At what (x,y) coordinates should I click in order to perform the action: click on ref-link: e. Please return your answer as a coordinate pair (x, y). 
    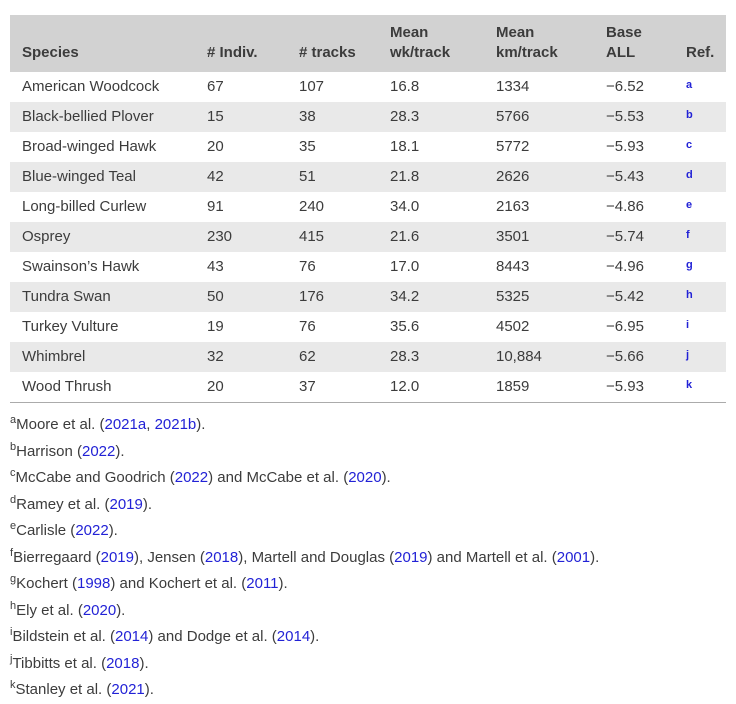
    Looking at the image, I should click on (689, 205).